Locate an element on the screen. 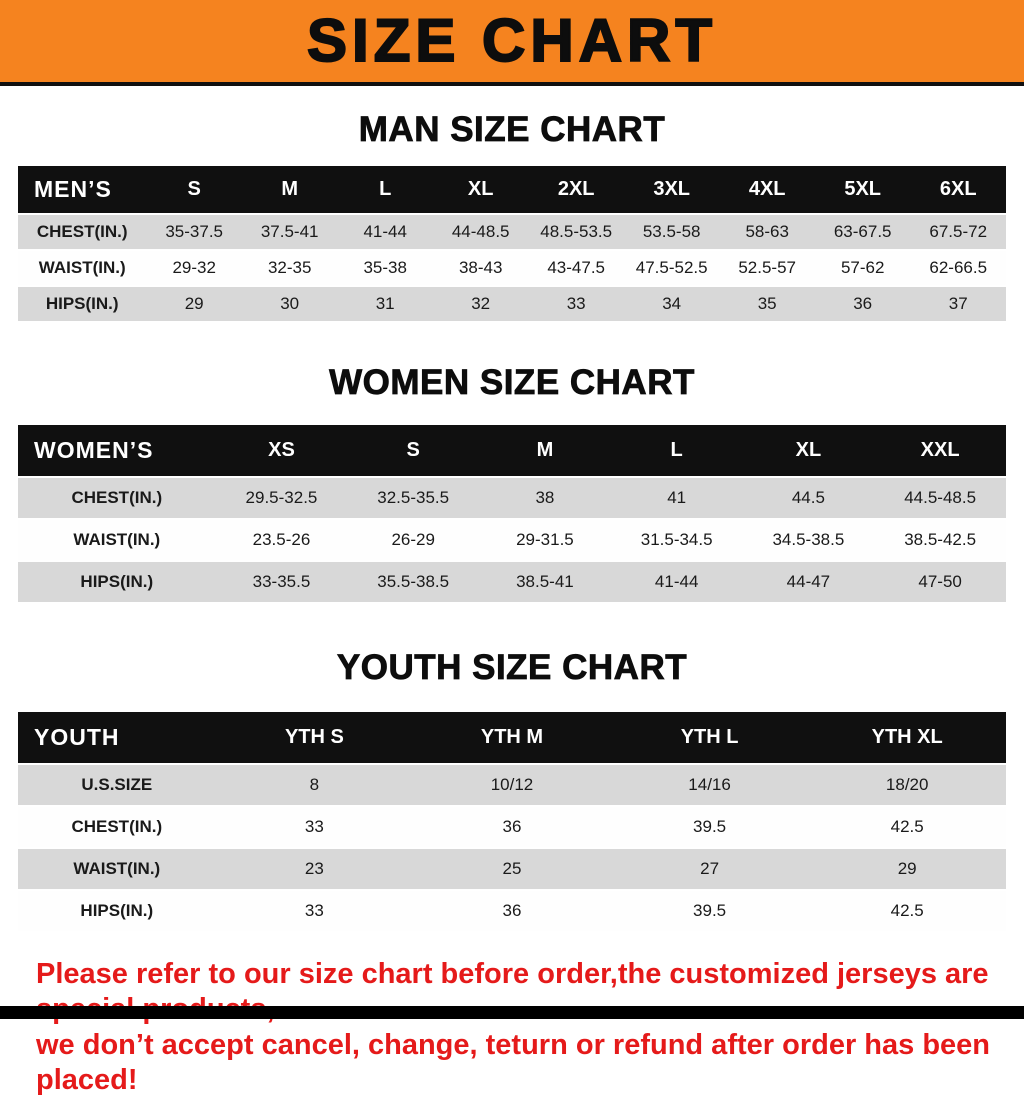 The width and height of the screenshot is (1024, 1099). table-title-cell: YOUTH is located at coordinates (117, 738).